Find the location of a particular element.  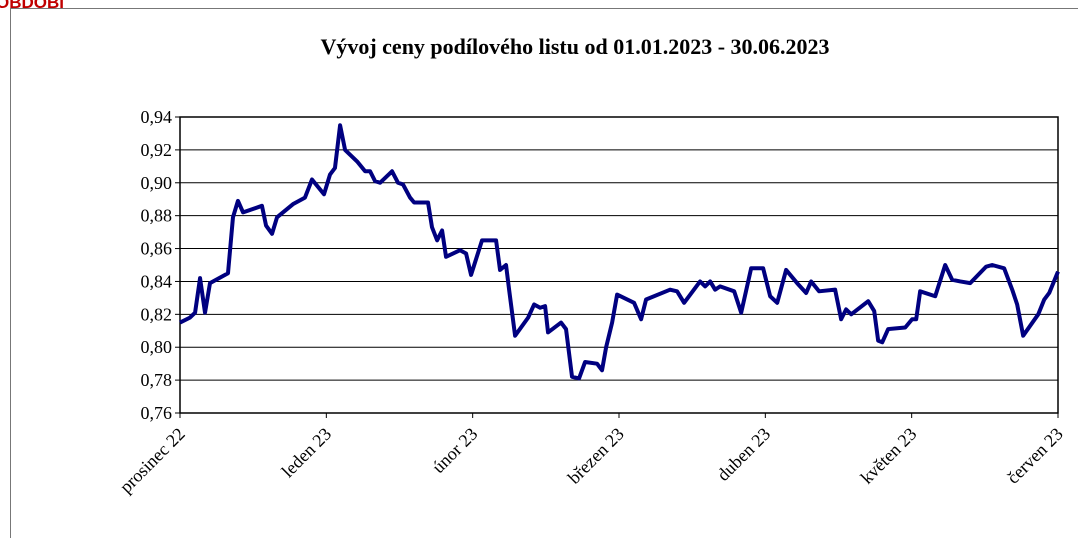

y-tick-label: 0,86 is located at coordinates (157, 249).